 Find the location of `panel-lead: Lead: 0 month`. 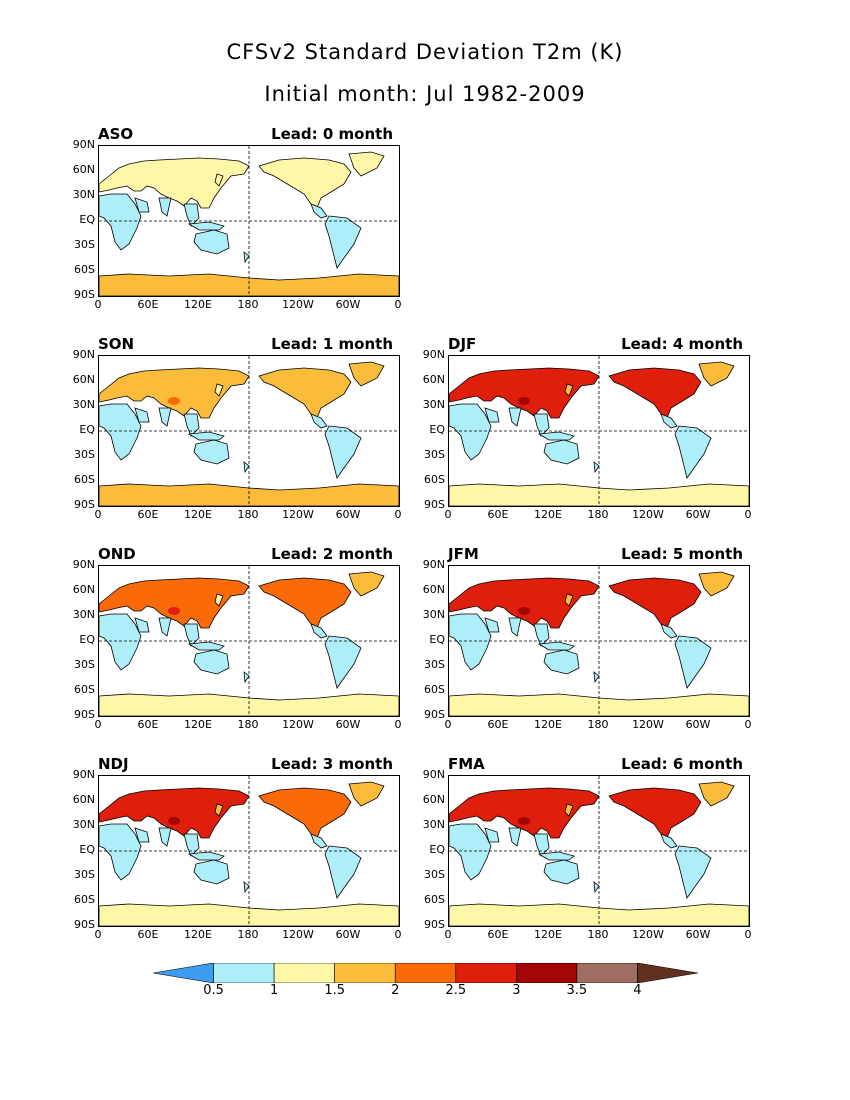

panel-lead: Lead: 0 month is located at coordinates (332, 134).